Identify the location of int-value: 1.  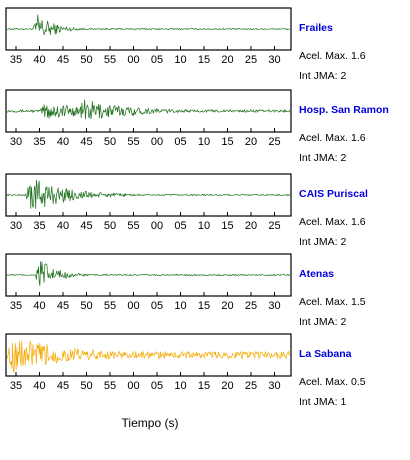
(343, 402).